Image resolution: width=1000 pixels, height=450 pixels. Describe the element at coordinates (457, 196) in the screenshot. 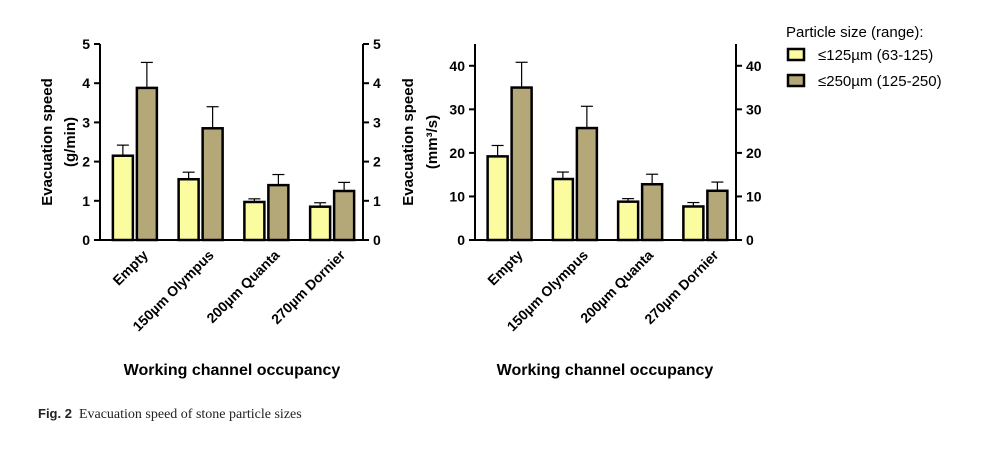

I see `y-tick-label-left: 10` at that location.